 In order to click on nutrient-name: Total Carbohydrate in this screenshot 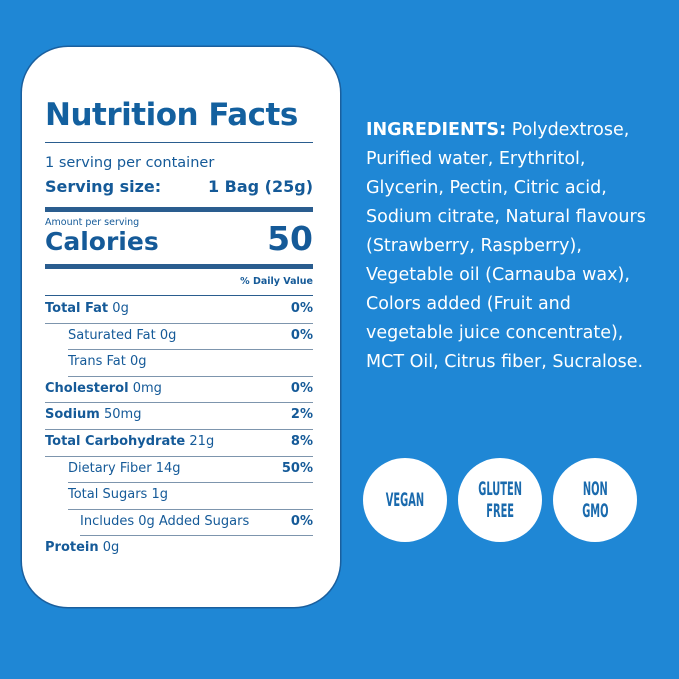, I will do `click(115, 441)`.